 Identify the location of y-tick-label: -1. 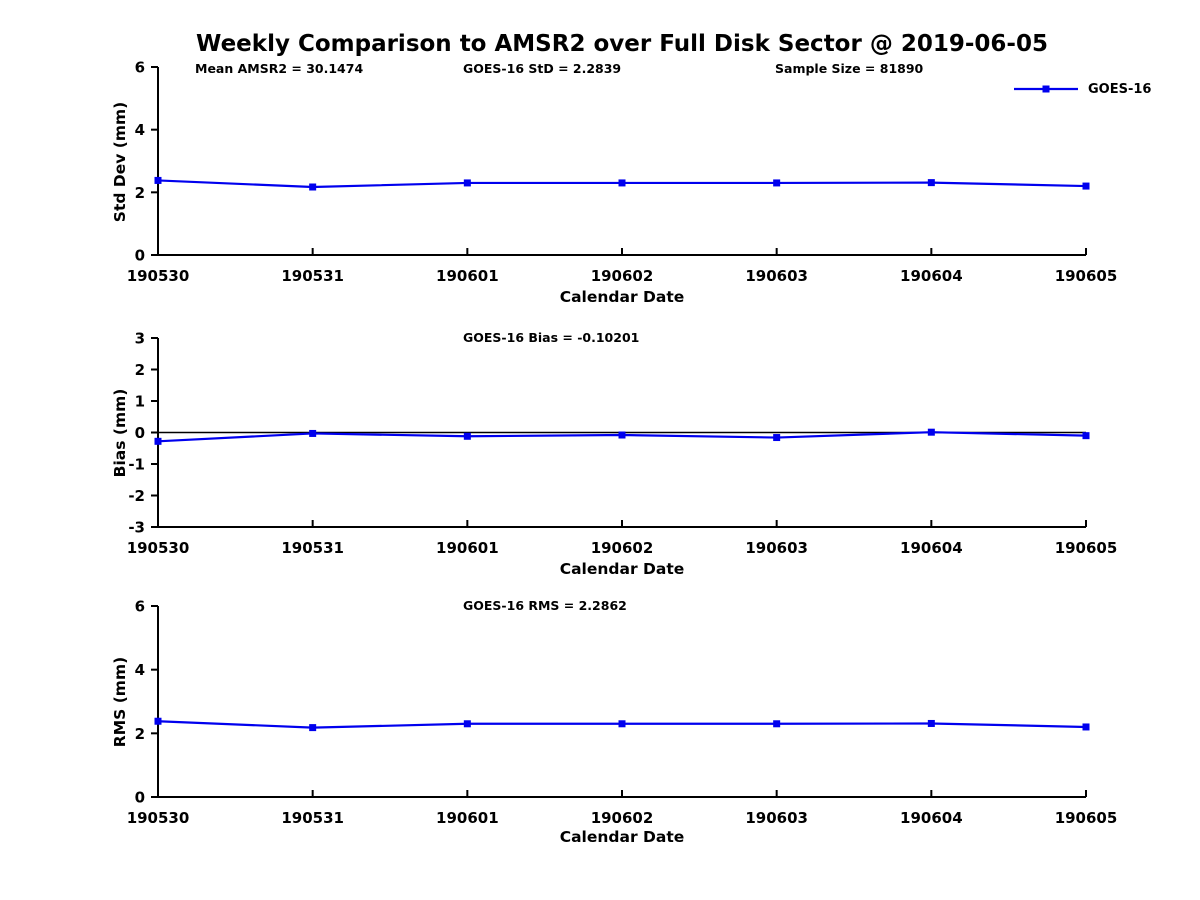
(136, 465).